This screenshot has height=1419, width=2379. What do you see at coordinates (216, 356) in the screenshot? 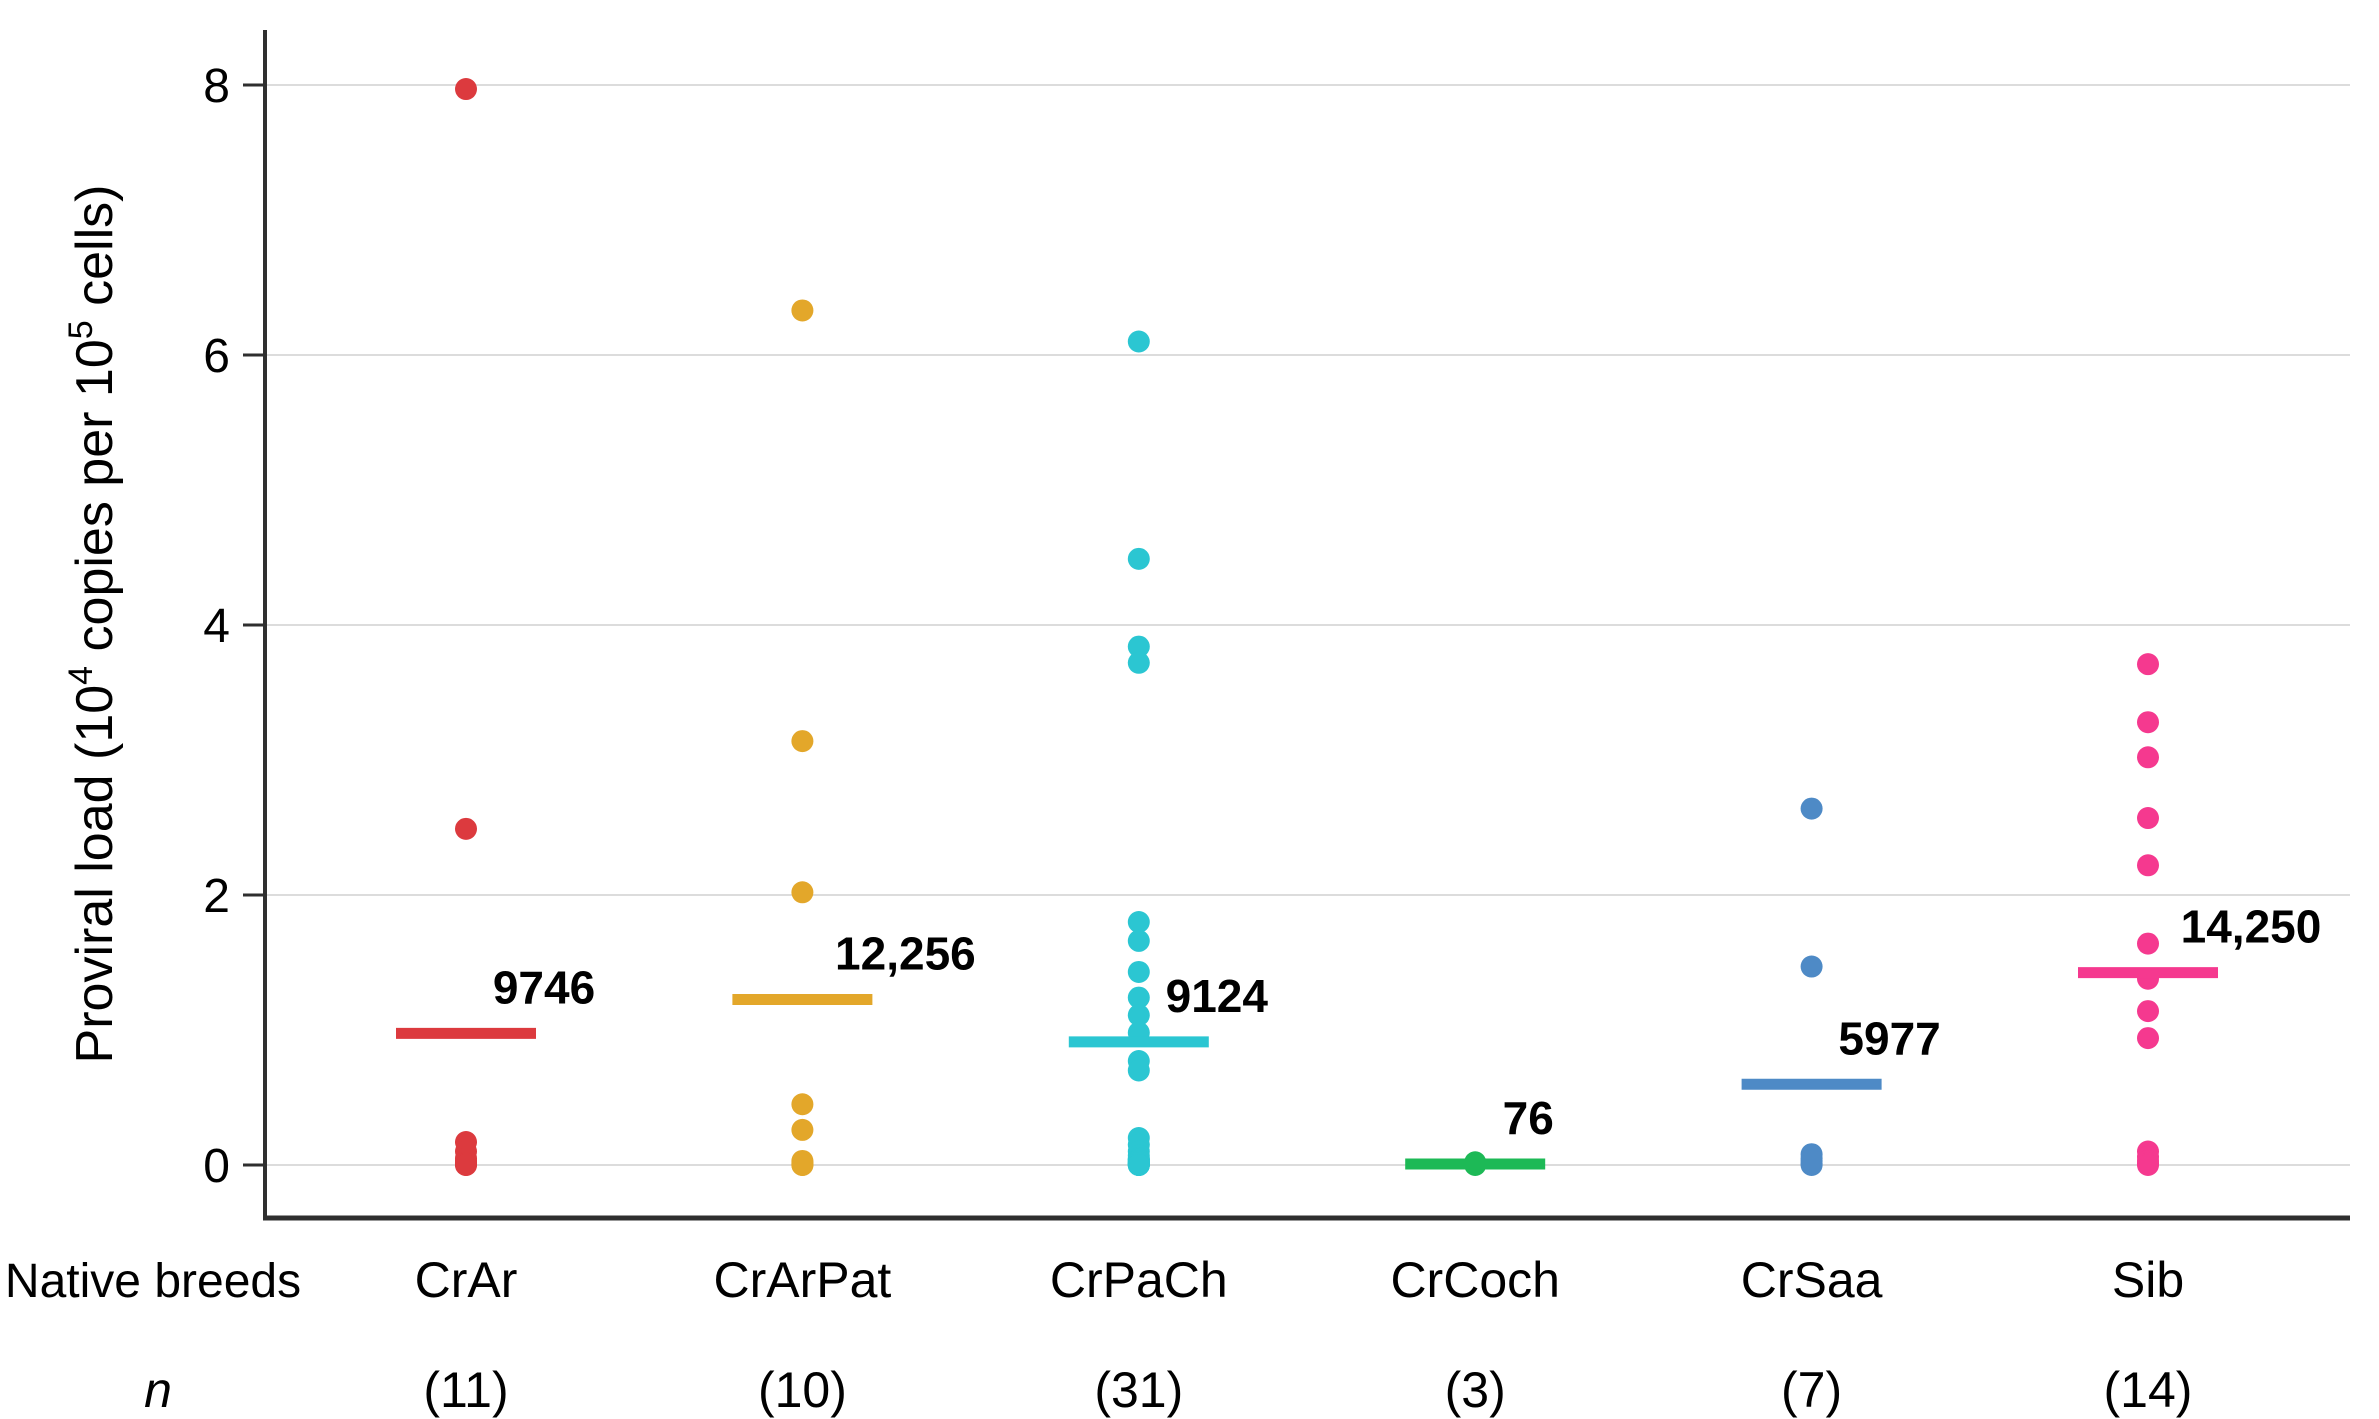
I see `y-tick-label: 6` at bounding box center [216, 356].